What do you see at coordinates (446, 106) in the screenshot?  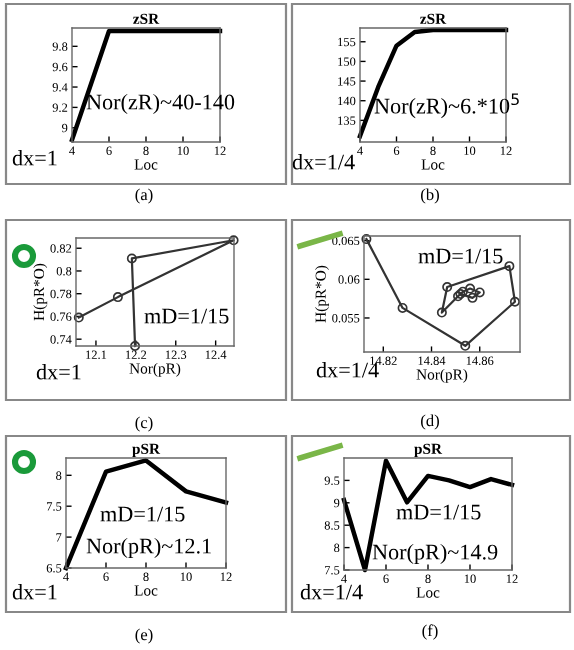 I see `annotation: Nor(zR)~6.*10$^{5}$` at bounding box center [446, 106].